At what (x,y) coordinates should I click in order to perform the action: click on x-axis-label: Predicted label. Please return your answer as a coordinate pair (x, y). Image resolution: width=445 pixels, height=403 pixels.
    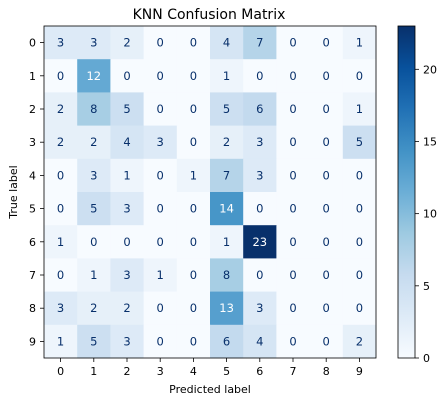
    Looking at the image, I should click on (210, 389).